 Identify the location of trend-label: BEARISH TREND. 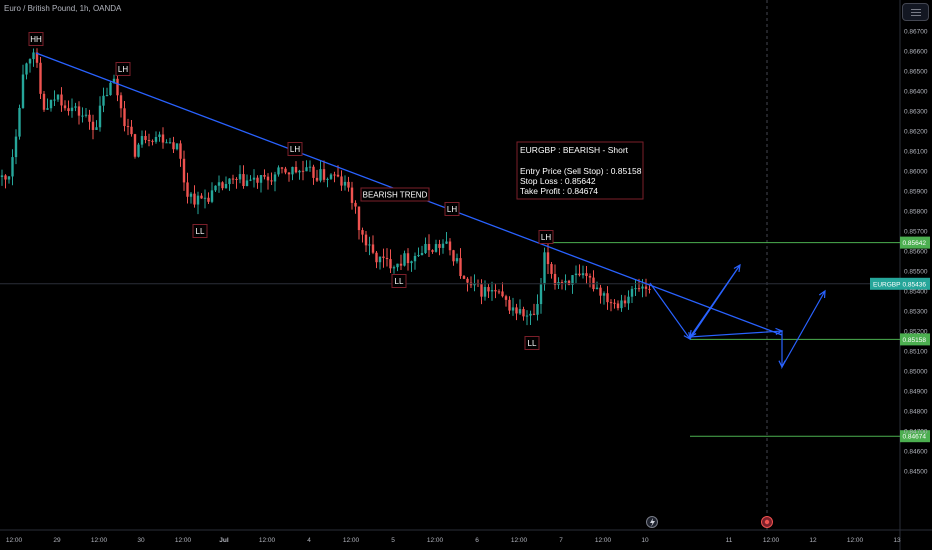
(395, 194).